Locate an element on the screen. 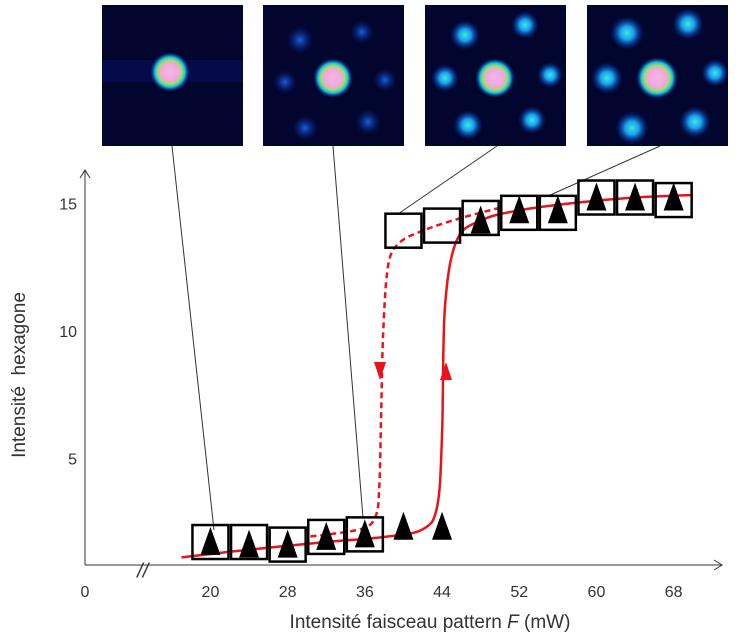 This screenshot has height=642, width=737. curve-arrow-down is located at coordinates (380, 371).